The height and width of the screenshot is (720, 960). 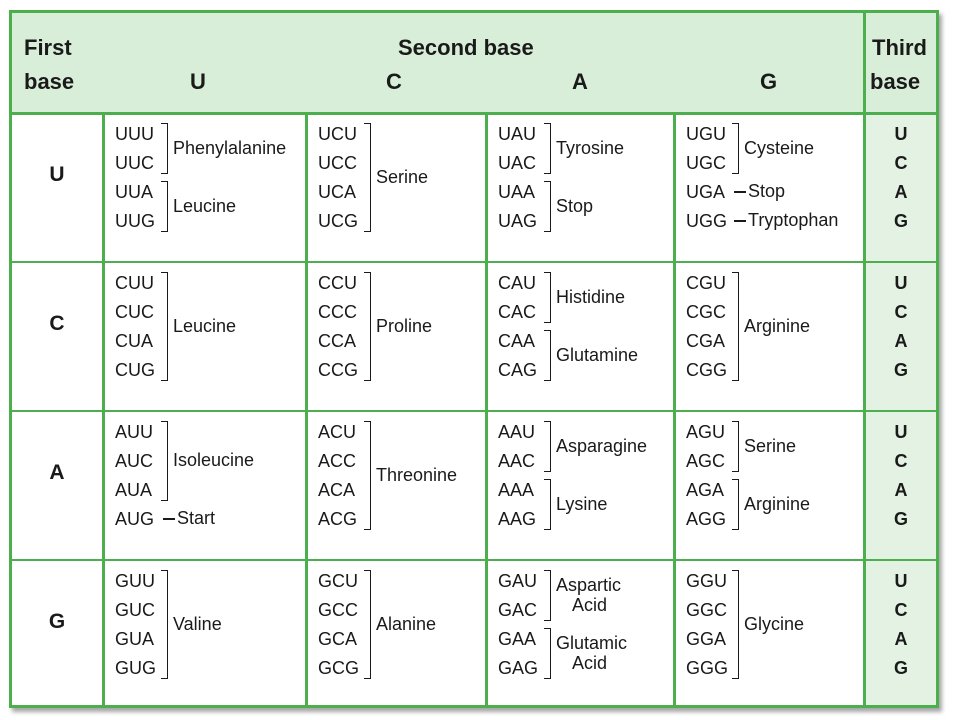 What do you see at coordinates (474, 560) in the screenshot?
I see `row-divider` at bounding box center [474, 560].